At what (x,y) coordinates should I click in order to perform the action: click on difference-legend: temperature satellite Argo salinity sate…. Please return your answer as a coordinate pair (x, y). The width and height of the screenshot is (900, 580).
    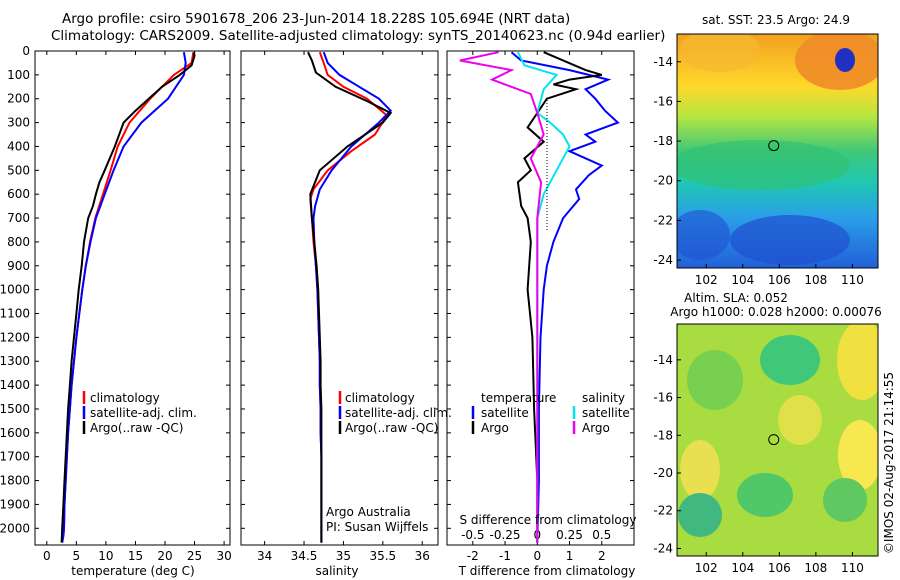
    Looking at the image, I should click on (550, 413).